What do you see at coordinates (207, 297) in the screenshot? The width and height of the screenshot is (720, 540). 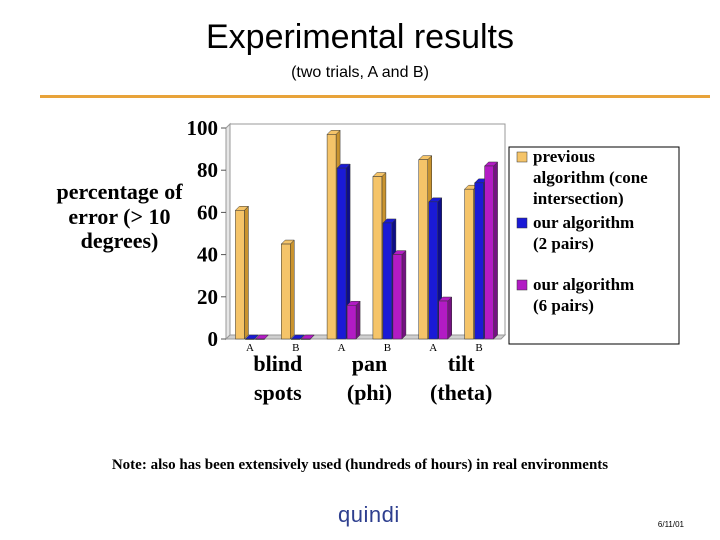 I see `y-tick-label: 20` at bounding box center [207, 297].